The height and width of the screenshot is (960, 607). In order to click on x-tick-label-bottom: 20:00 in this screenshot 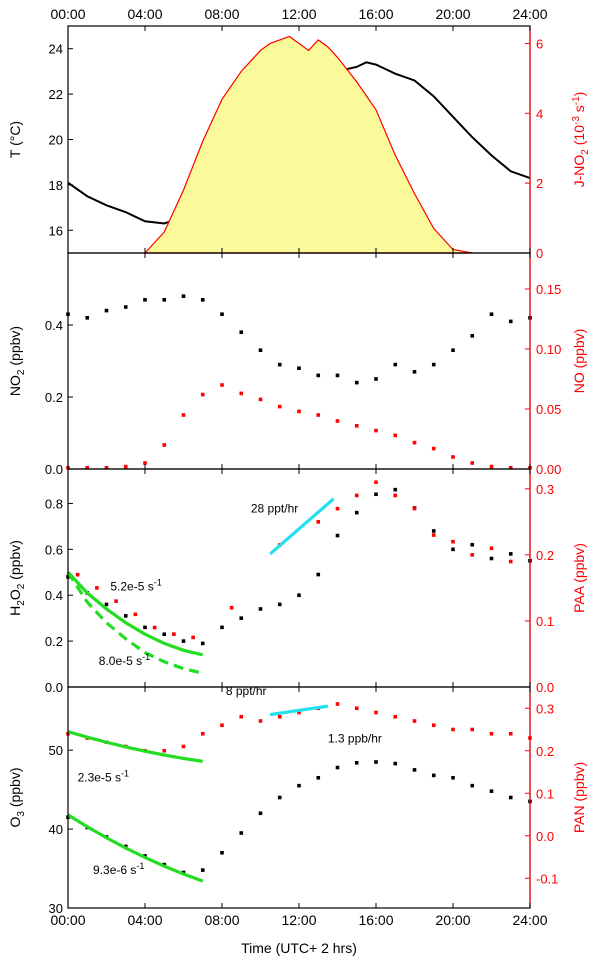, I will do `click(452, 920)`.